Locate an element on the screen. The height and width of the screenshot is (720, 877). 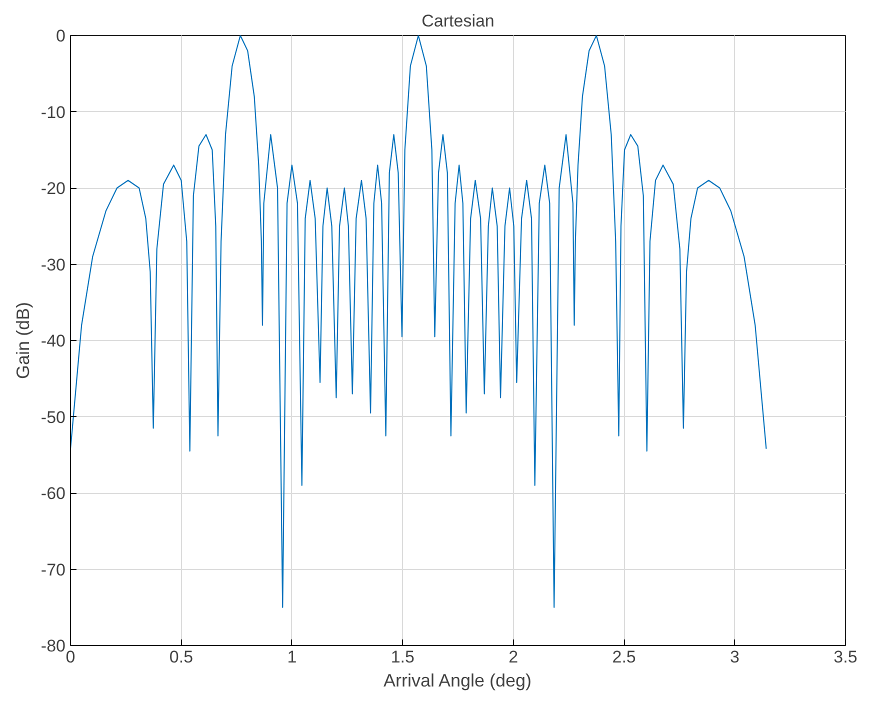
y-tick-label: -80 is located at coordinates (53, 646).